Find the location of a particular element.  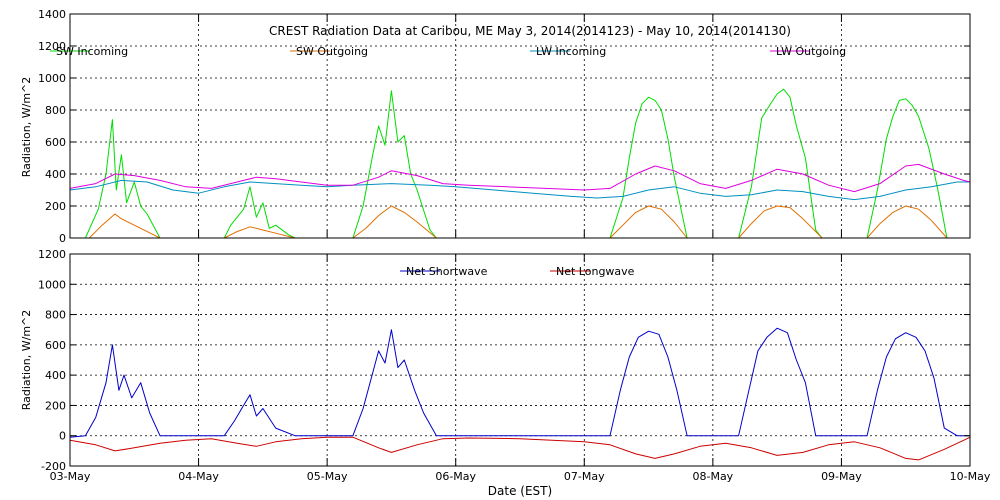

series-line-net-longwave is located at coordinates (520, 448).